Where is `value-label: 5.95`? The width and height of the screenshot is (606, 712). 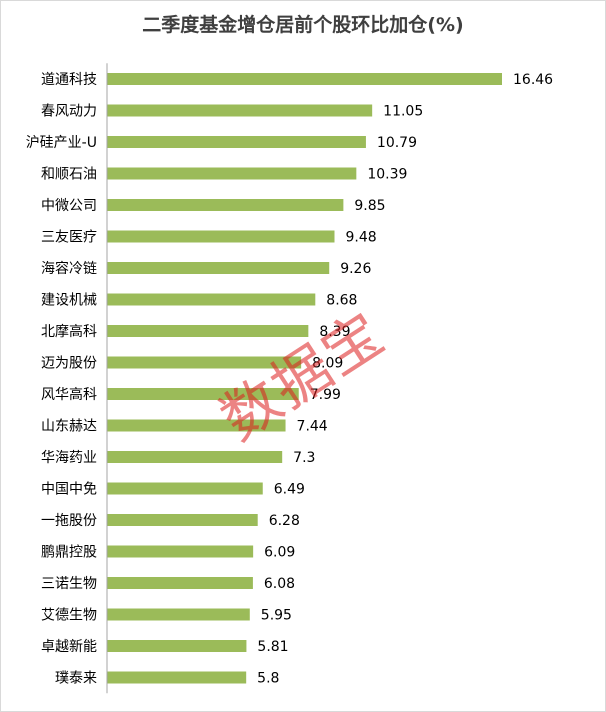 value-label: 5.95 is located at coordinates (276, 616).